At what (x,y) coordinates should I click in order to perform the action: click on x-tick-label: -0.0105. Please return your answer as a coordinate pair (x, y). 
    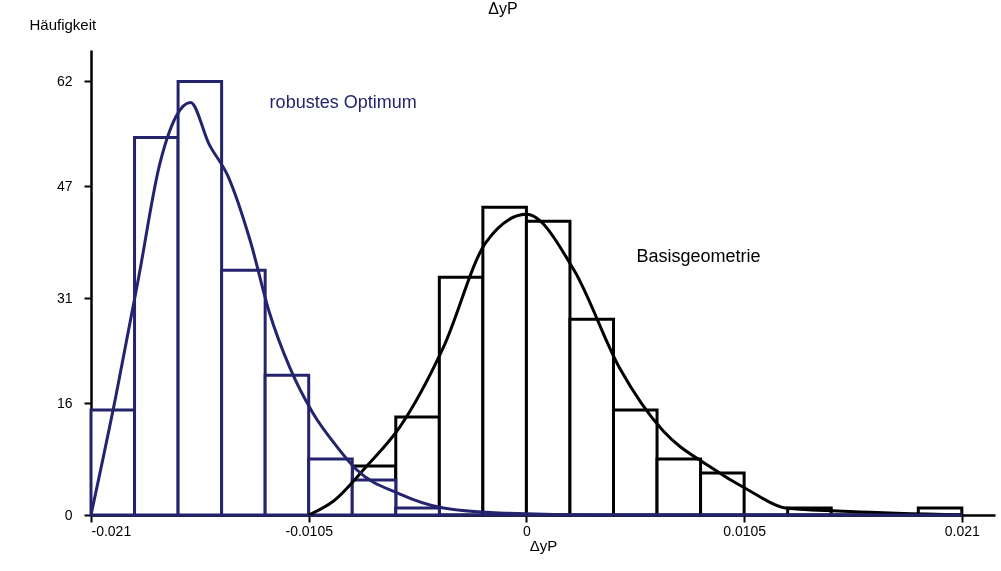
    Looking at the image, I should click on (309, 530).